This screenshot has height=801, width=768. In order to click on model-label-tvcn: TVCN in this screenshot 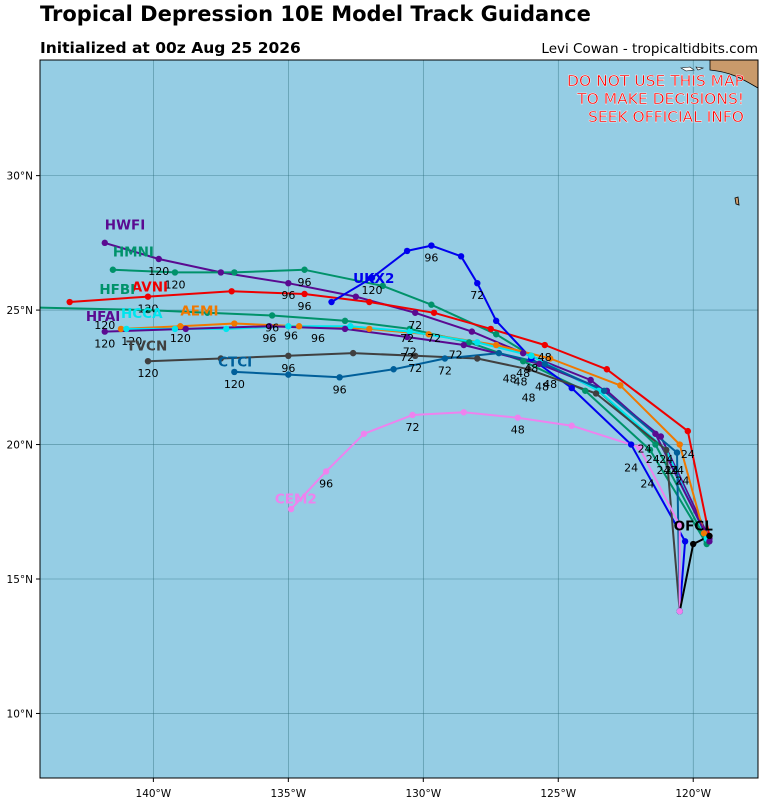, I will do `click(146, 346)`.